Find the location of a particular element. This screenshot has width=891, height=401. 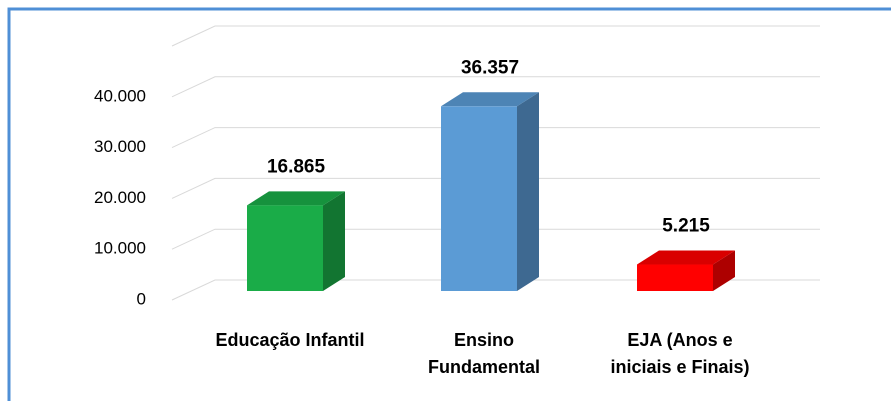

x-tick-label: Fundamental is located at coordinates (484, 367).